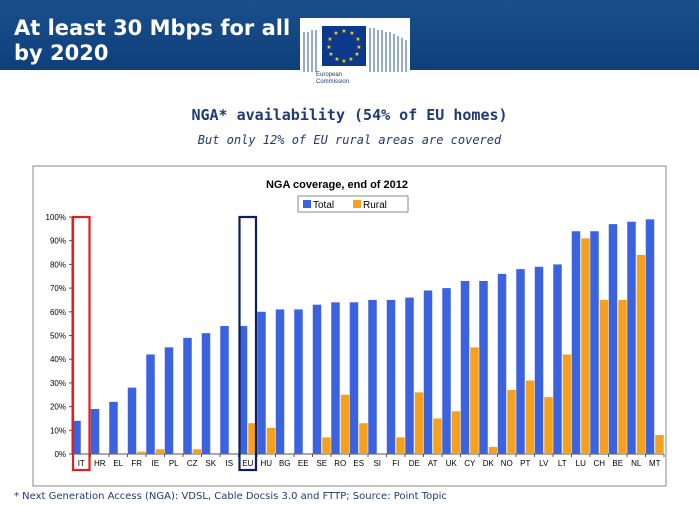  What do you see at coordinates (192, 463) in the screenshot?
I see `x-tick-label-cz: CZ` at bounding box center [192, 463].